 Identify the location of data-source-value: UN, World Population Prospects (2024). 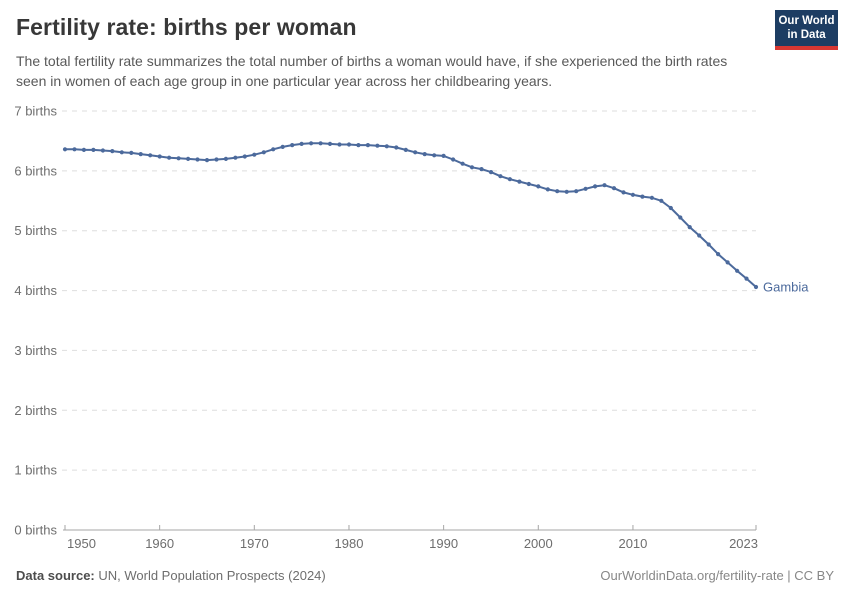
(210, 575).